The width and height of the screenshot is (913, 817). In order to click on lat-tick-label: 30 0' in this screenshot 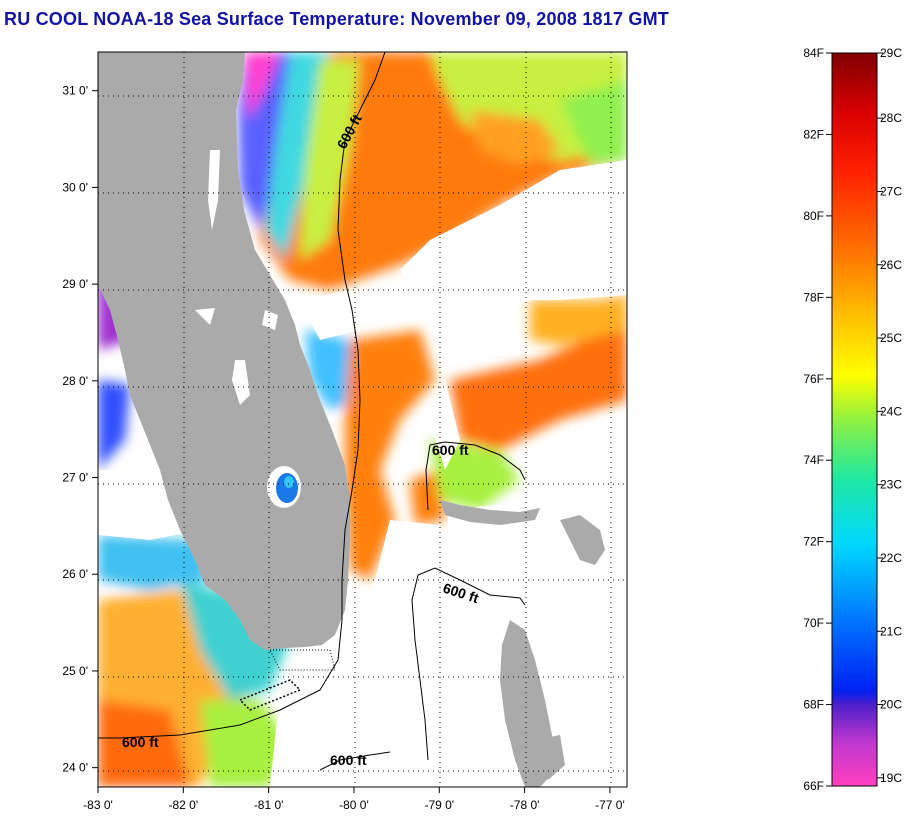, I will do `click(75, 187)`.